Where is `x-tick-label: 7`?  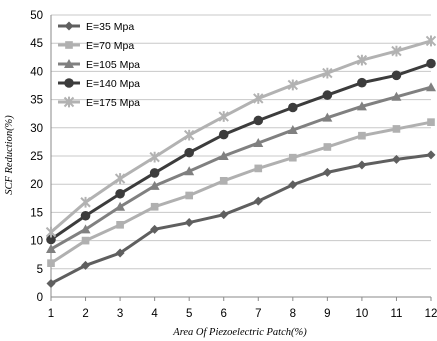 x-tick-label: 7 is located at coordinates (258, 314).